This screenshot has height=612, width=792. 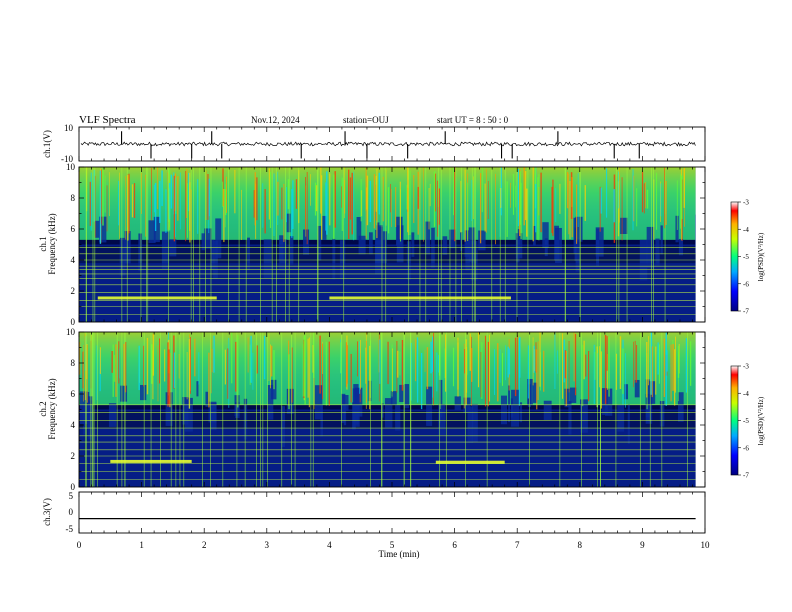 I want to click on no-data-strip, so click(x=700, y=244).